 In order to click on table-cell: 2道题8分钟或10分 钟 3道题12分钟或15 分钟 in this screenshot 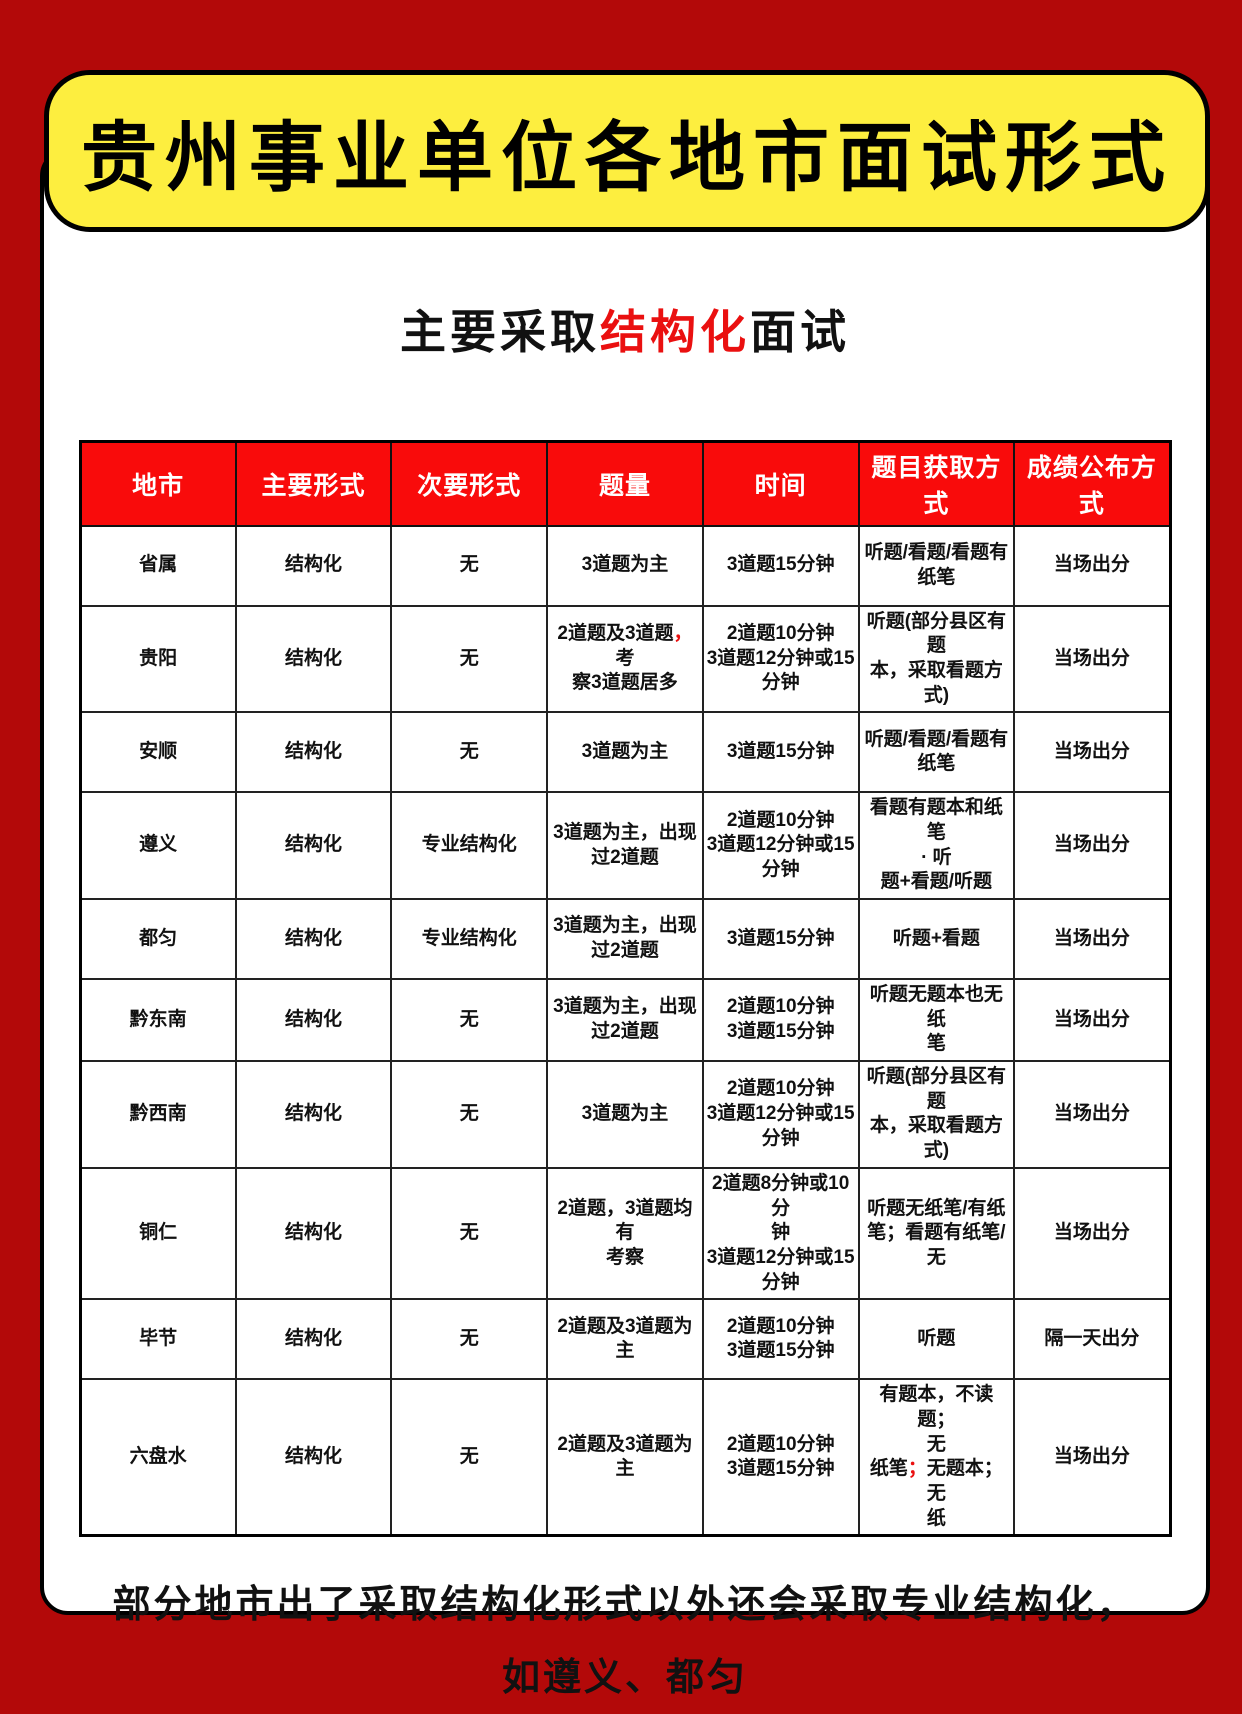, I will do `click(780, 1233)`.